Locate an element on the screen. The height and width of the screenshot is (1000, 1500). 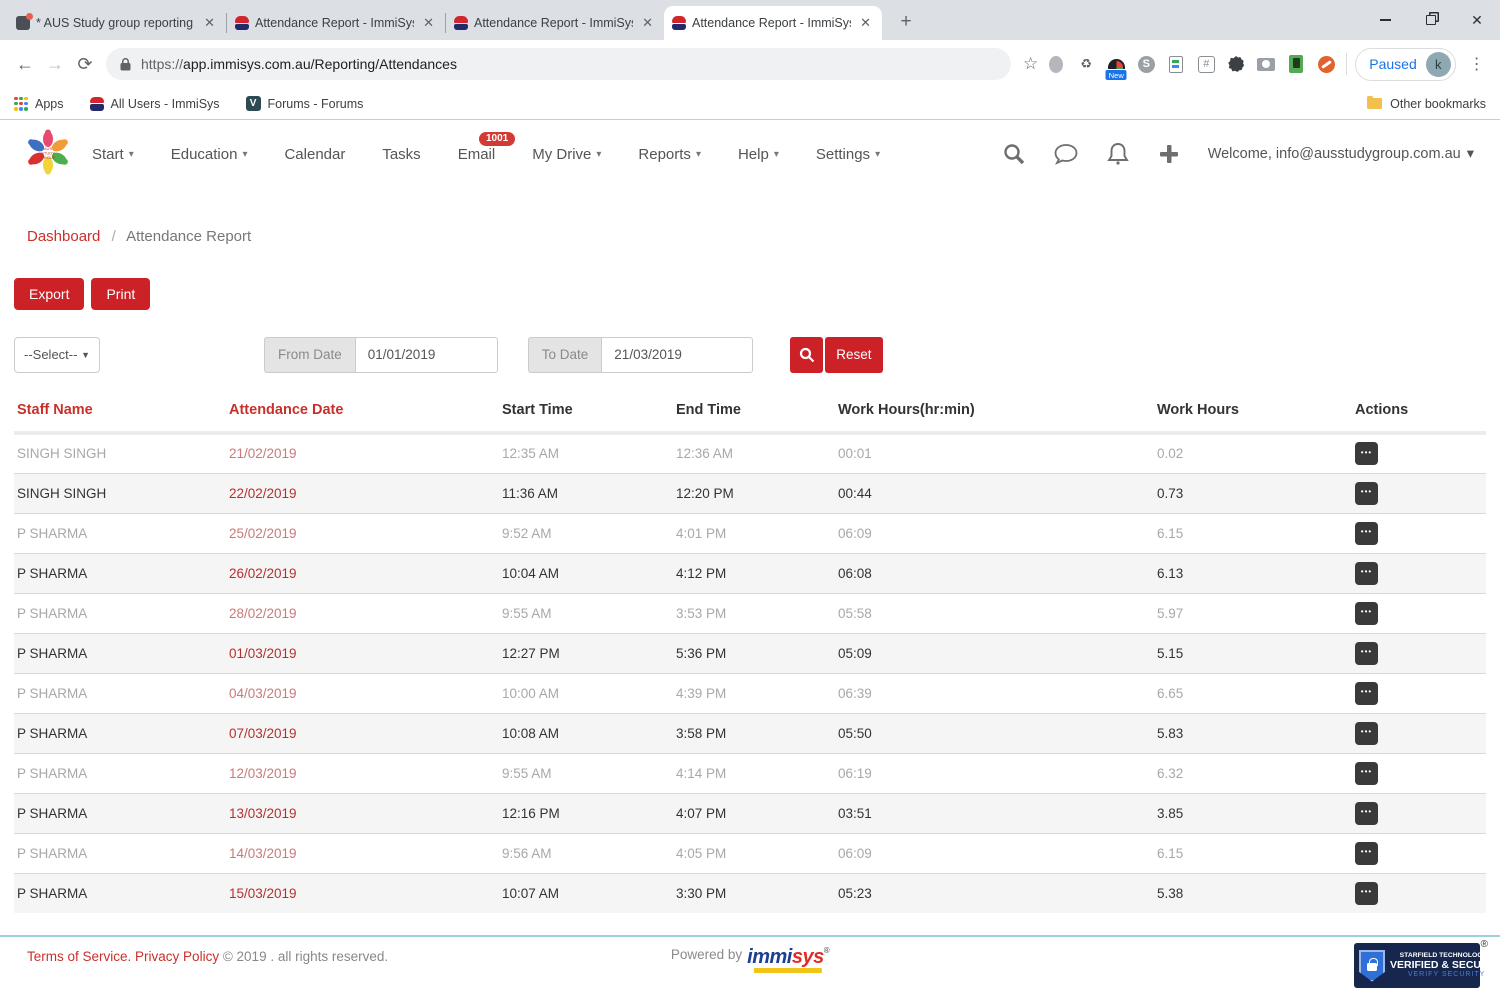
chat-icon is located at coordinates (1066, 154).